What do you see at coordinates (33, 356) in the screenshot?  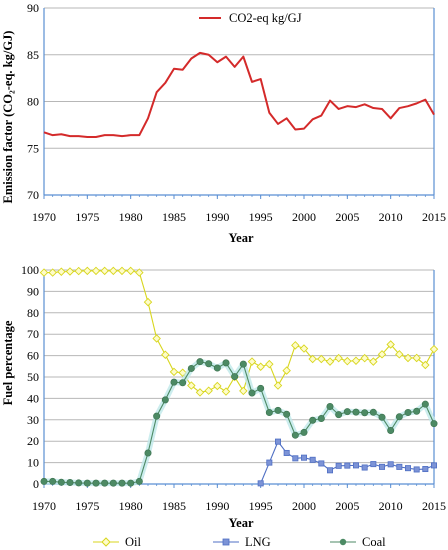 I see `y-tick-label: 60` at bounding box center [33, 356].